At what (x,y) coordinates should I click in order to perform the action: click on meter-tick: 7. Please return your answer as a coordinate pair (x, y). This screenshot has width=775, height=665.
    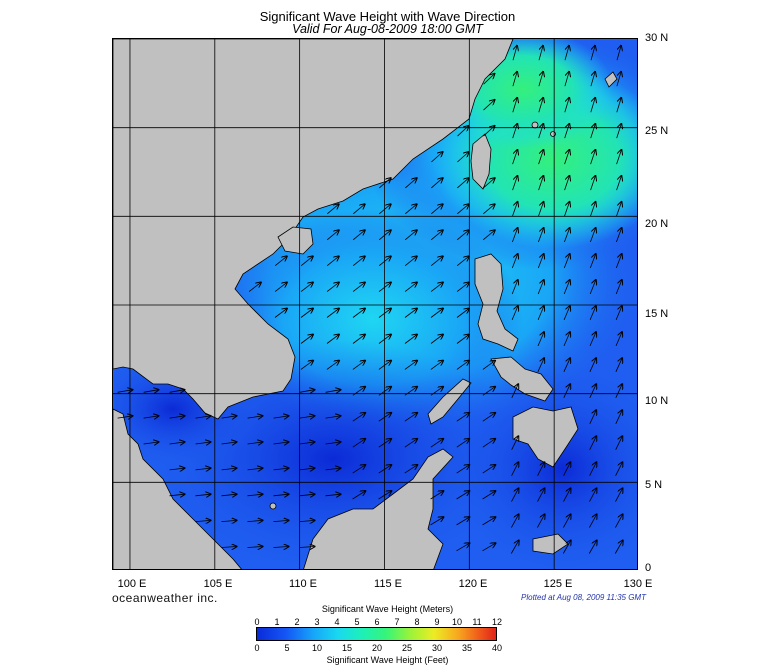
    Looking at the image, I should click on (397, 622).